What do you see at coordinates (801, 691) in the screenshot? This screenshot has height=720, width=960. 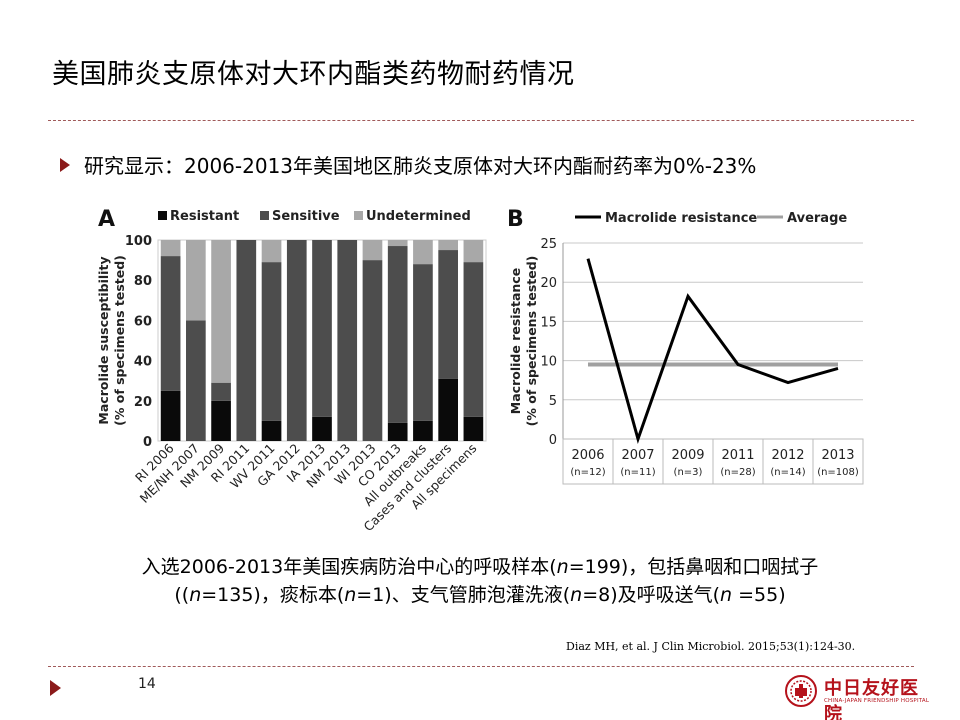 I see `hospital-seal-icon` at bounding box center [801, 691].